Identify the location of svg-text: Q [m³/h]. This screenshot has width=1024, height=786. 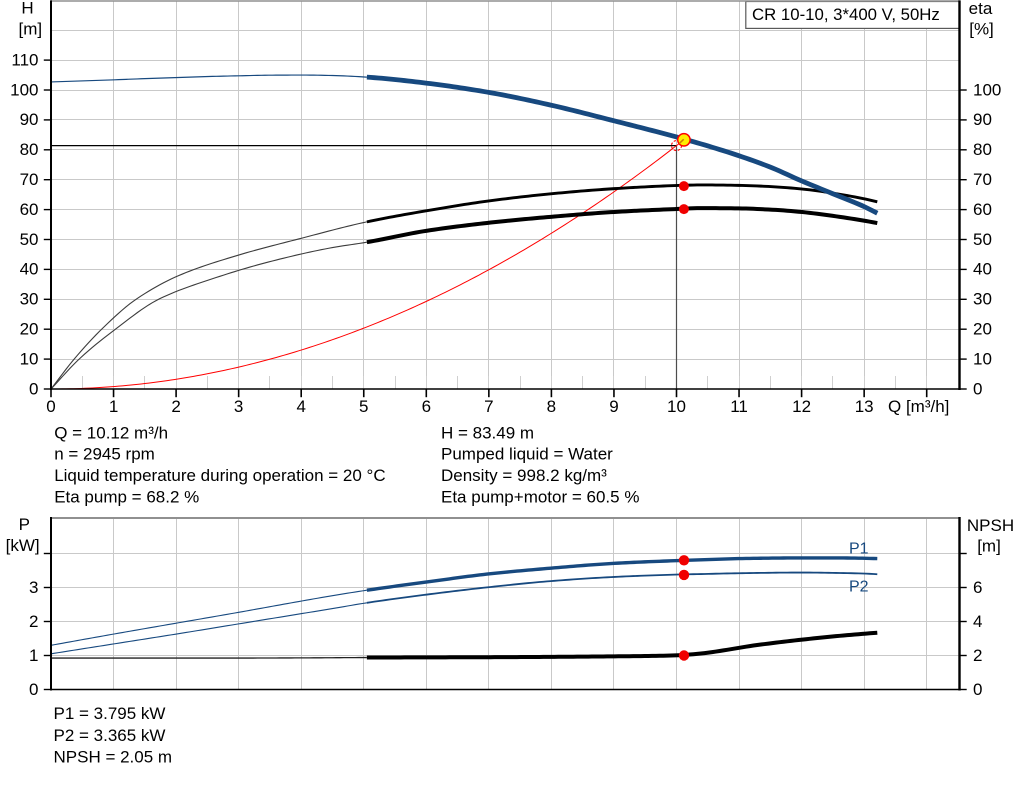
(918, 406).